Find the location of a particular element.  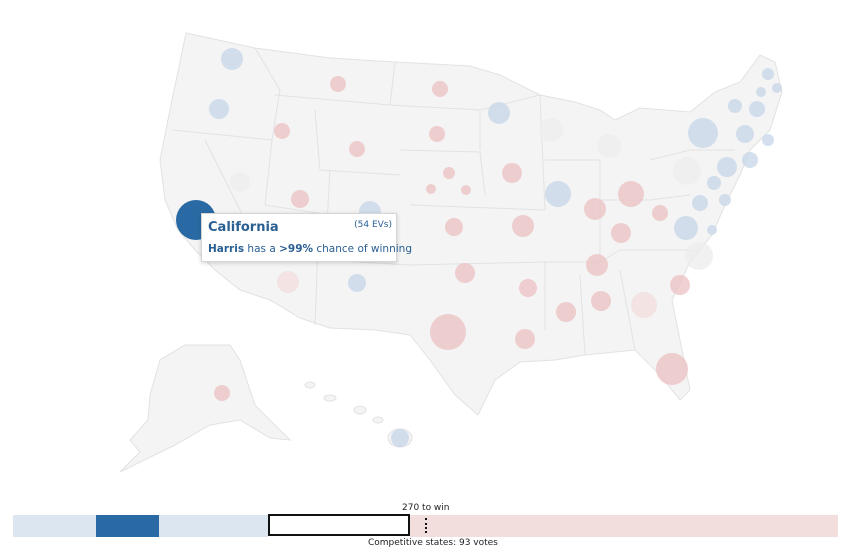

bubble-north-dakota is located at coordinates (440, 89).